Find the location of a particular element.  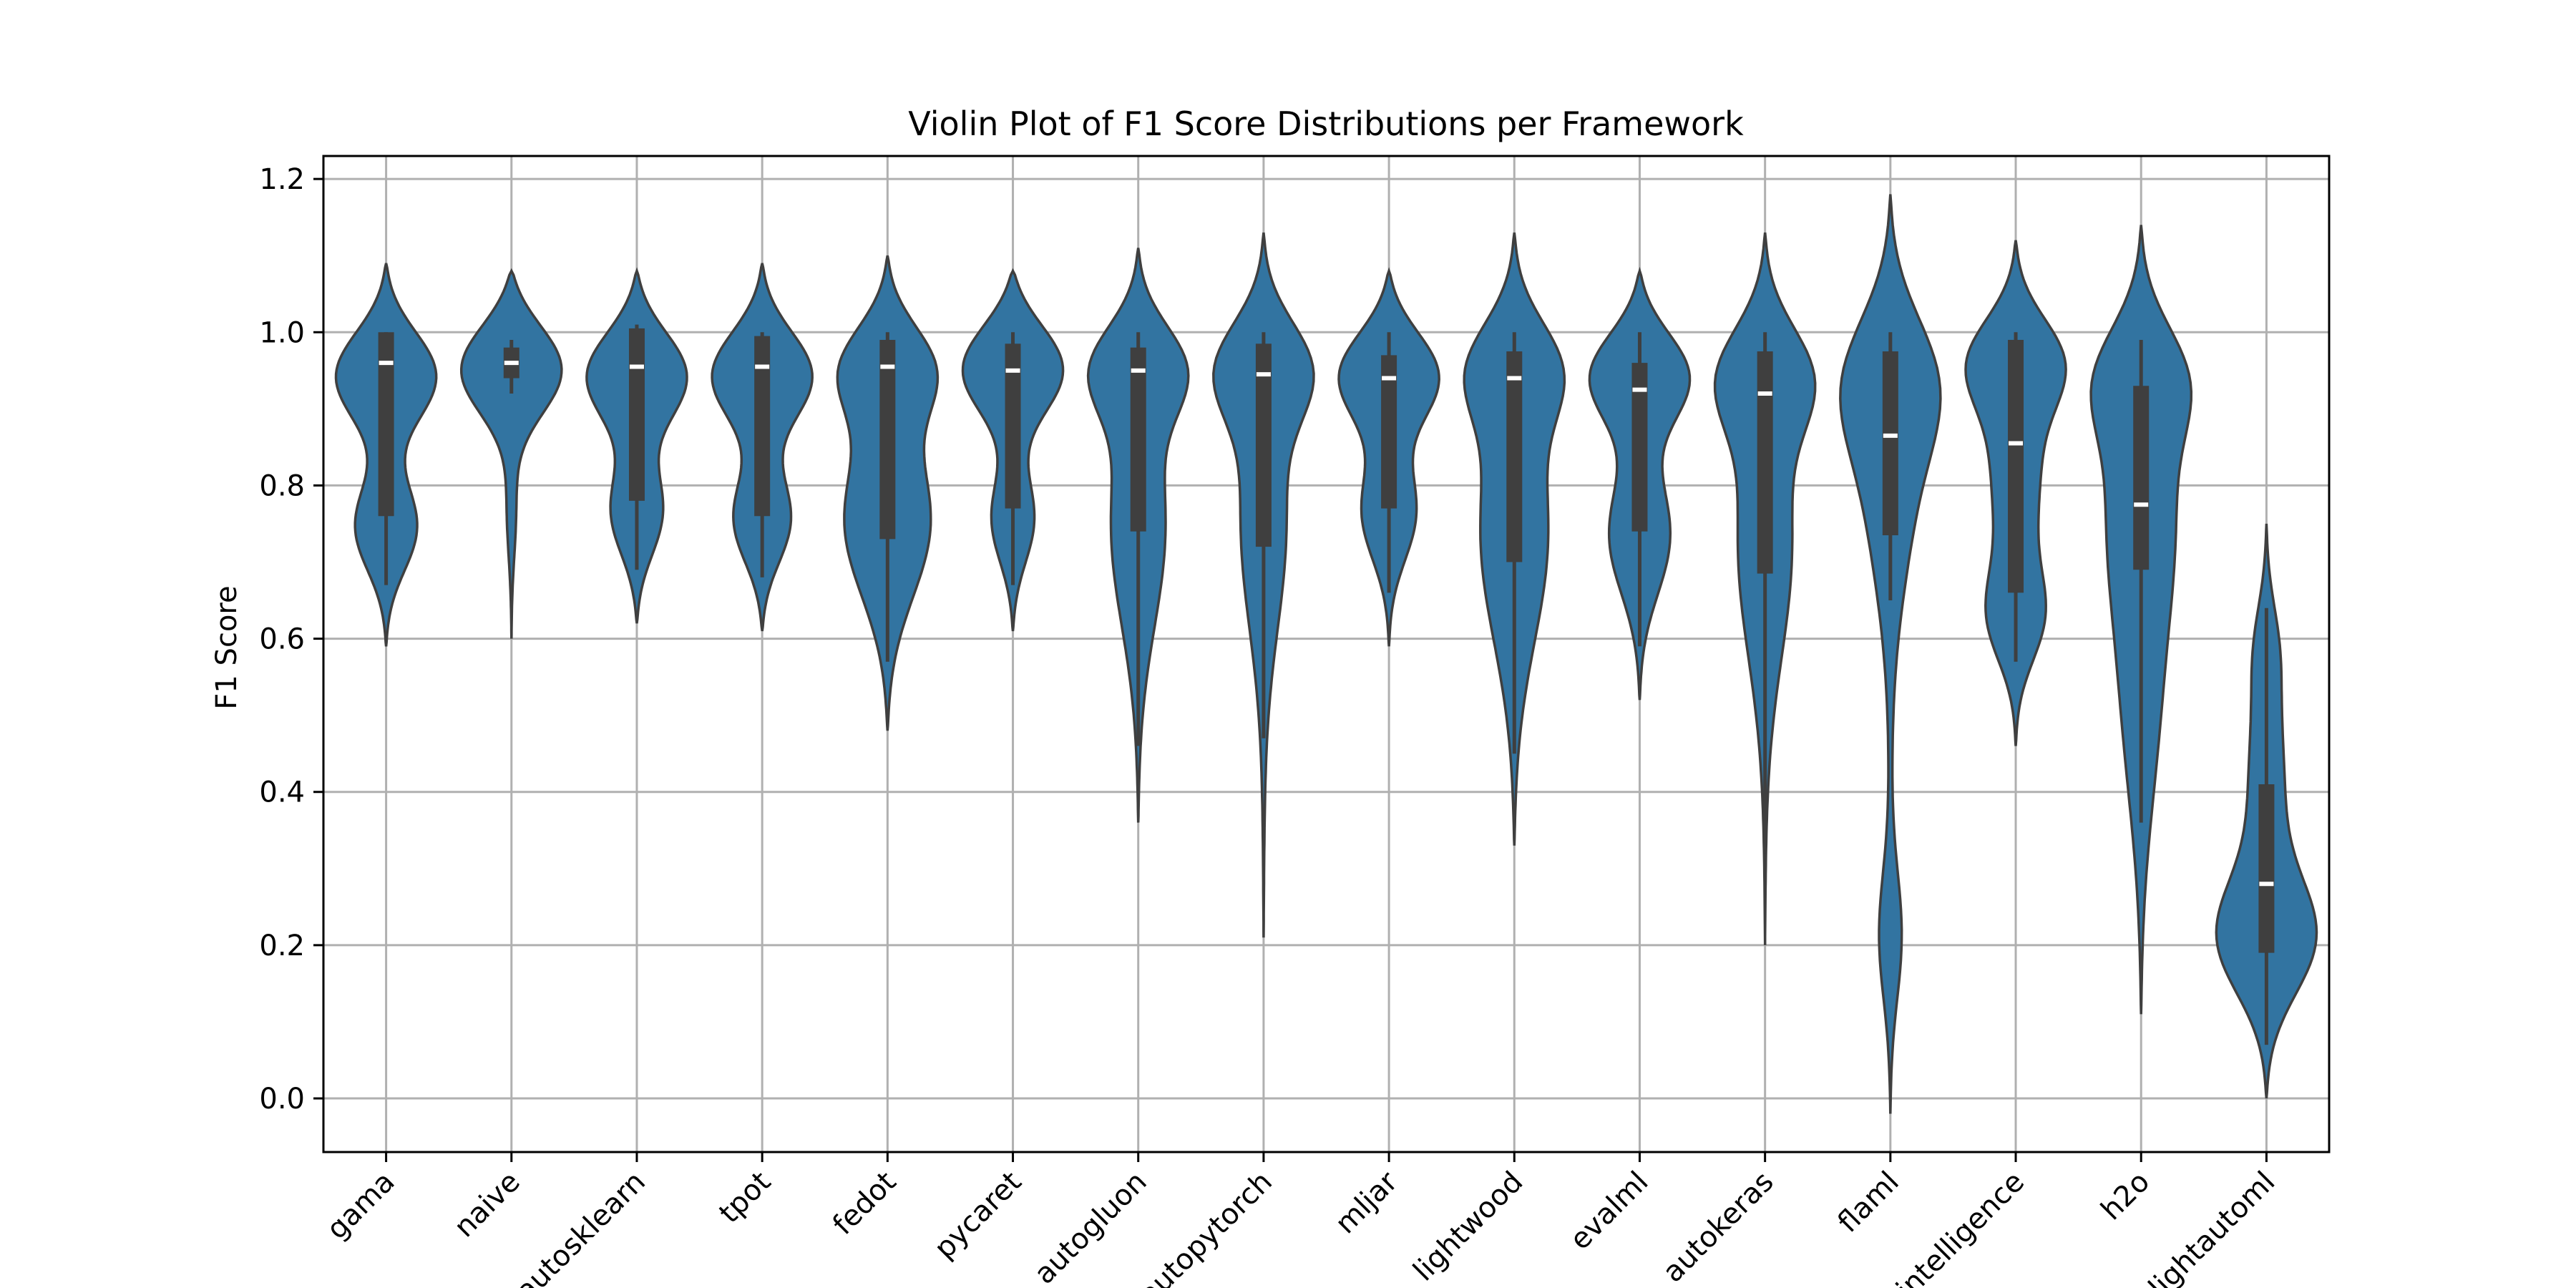

x-tick-label-fedot: fedot is located at coordinates (864, 1203).